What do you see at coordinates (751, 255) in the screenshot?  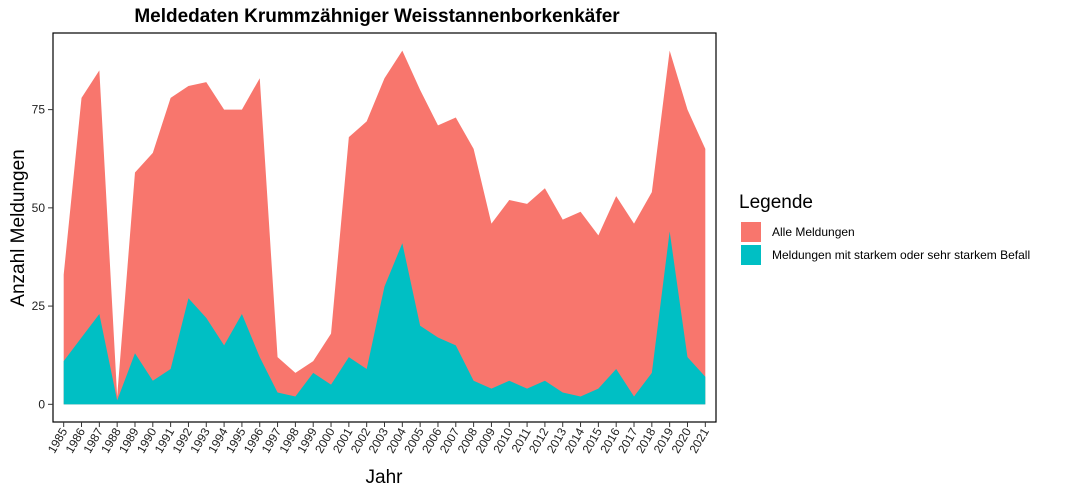 I see `legend-swatch-starker-befall` at bounding box center [751, 255].